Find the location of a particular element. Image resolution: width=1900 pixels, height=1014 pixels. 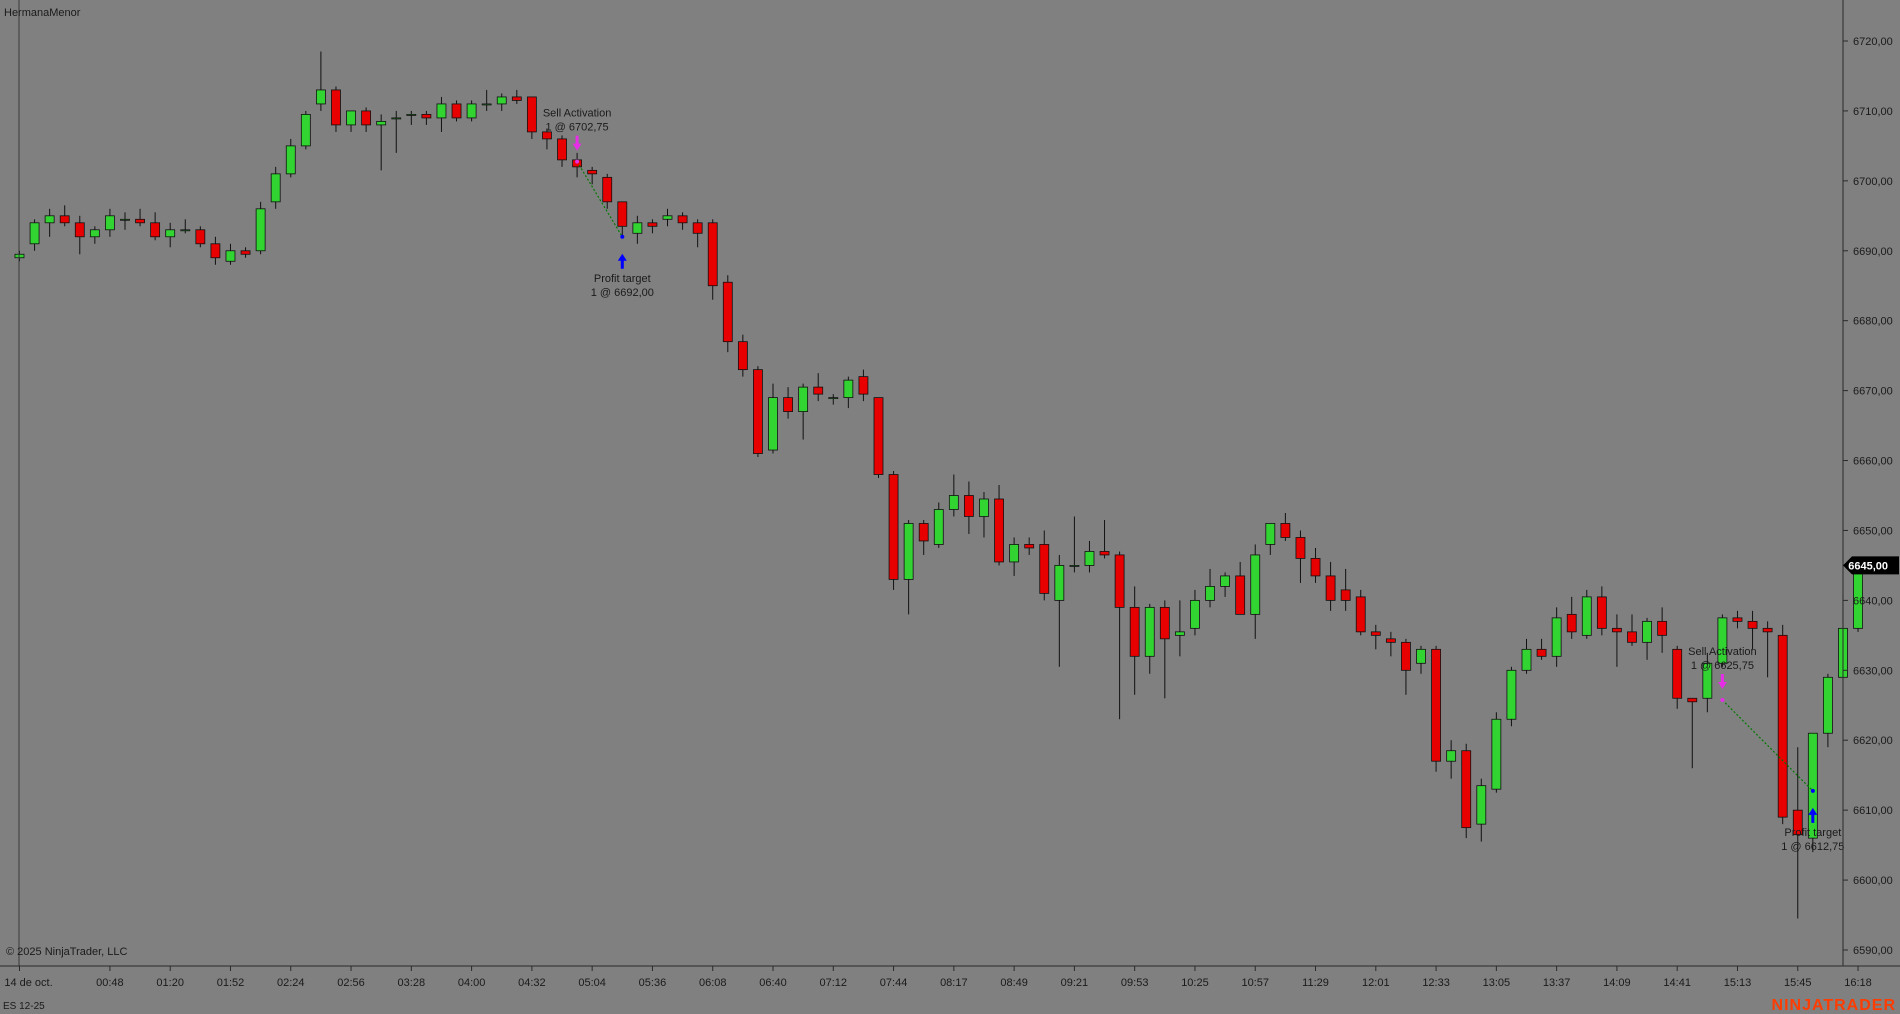

y-tick-label: 6590,00 is located at coordinates (1873, 951).